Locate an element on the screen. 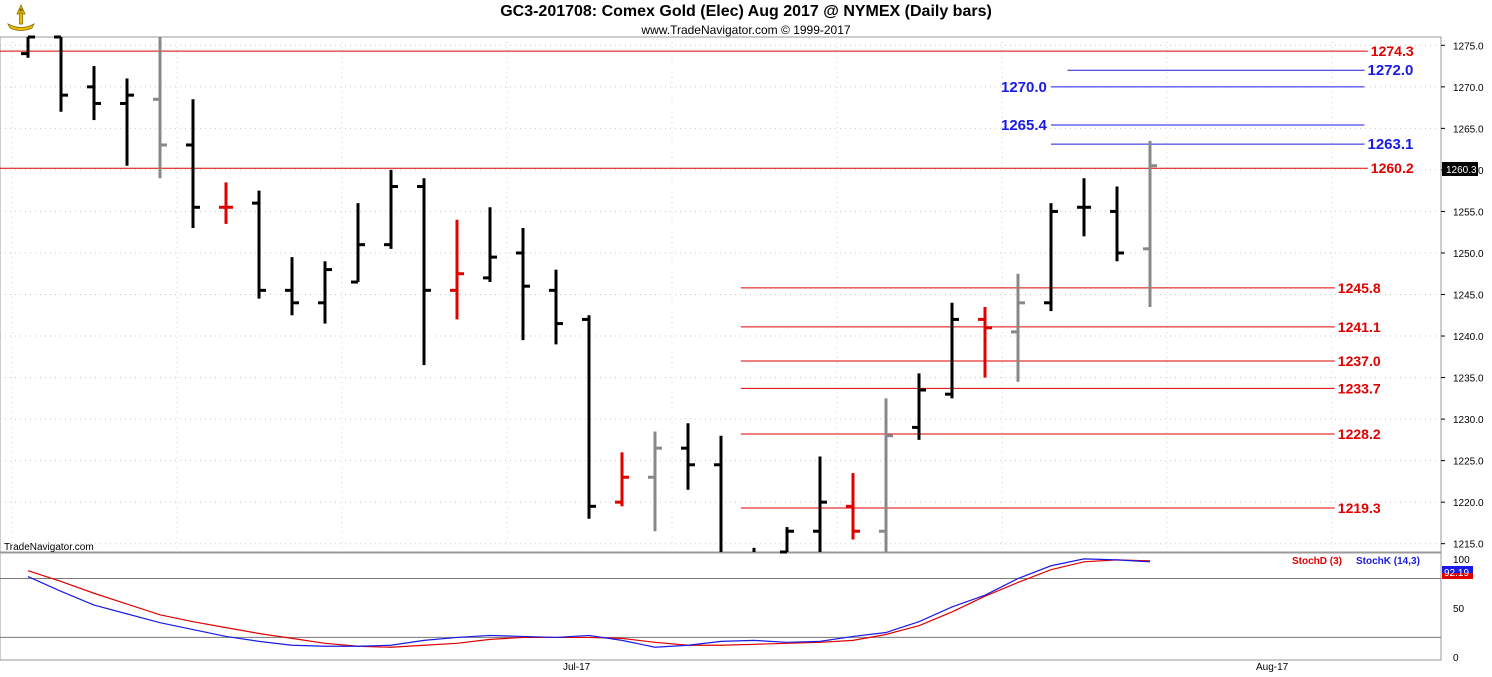 The width and height of the screenshot is (1492, 677). stoch-last-tag-red is located at coordinates (1457, 576).